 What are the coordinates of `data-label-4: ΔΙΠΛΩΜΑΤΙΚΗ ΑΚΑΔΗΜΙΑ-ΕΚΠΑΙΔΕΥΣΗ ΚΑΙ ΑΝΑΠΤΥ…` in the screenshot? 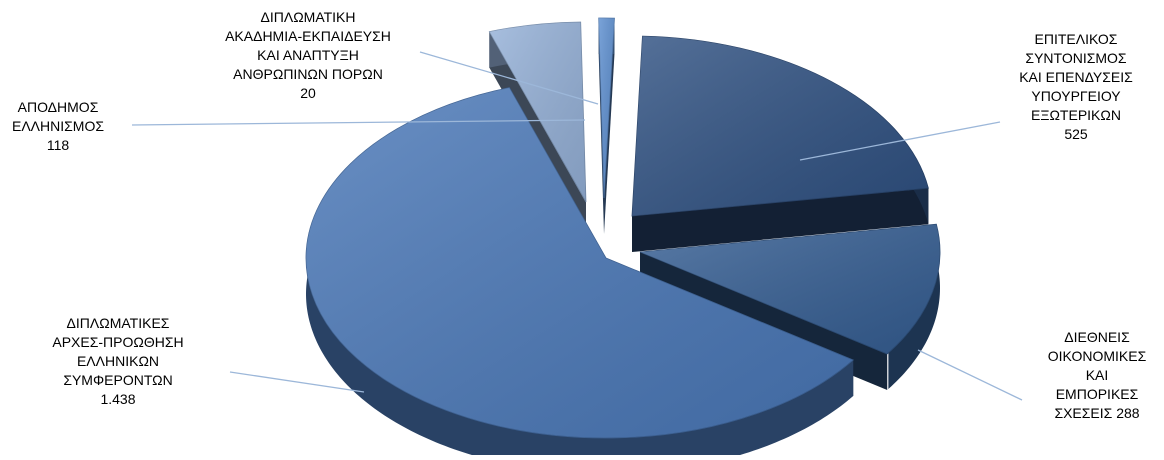 It's located at (308, 55).